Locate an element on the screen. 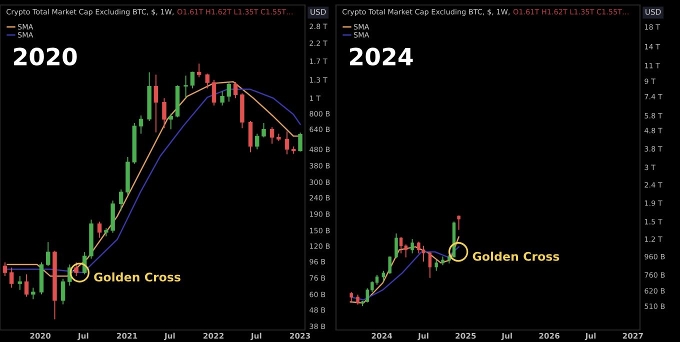  annotation: 2020 is located at coordinates (45, 57).